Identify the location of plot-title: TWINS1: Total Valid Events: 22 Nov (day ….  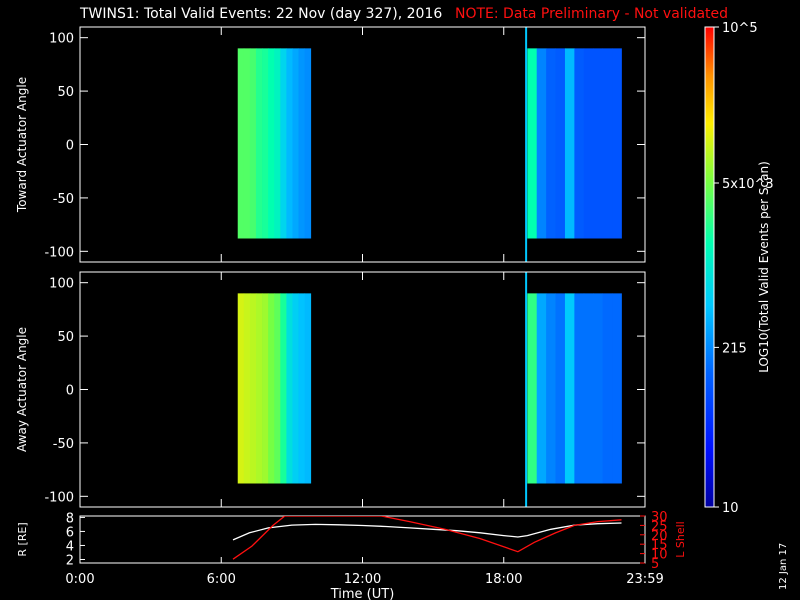
(261, 14).